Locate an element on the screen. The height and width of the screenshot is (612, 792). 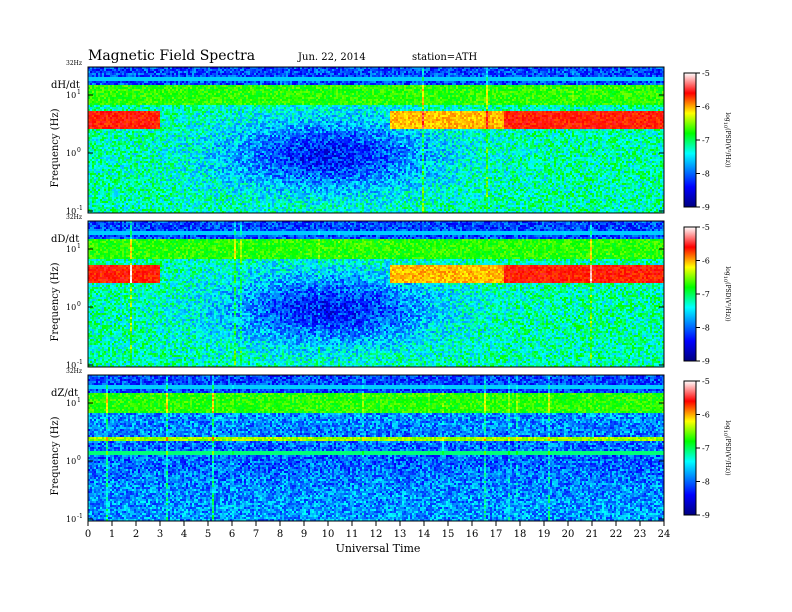
x-tick-label: 13 is located at coordinates (400, 534).